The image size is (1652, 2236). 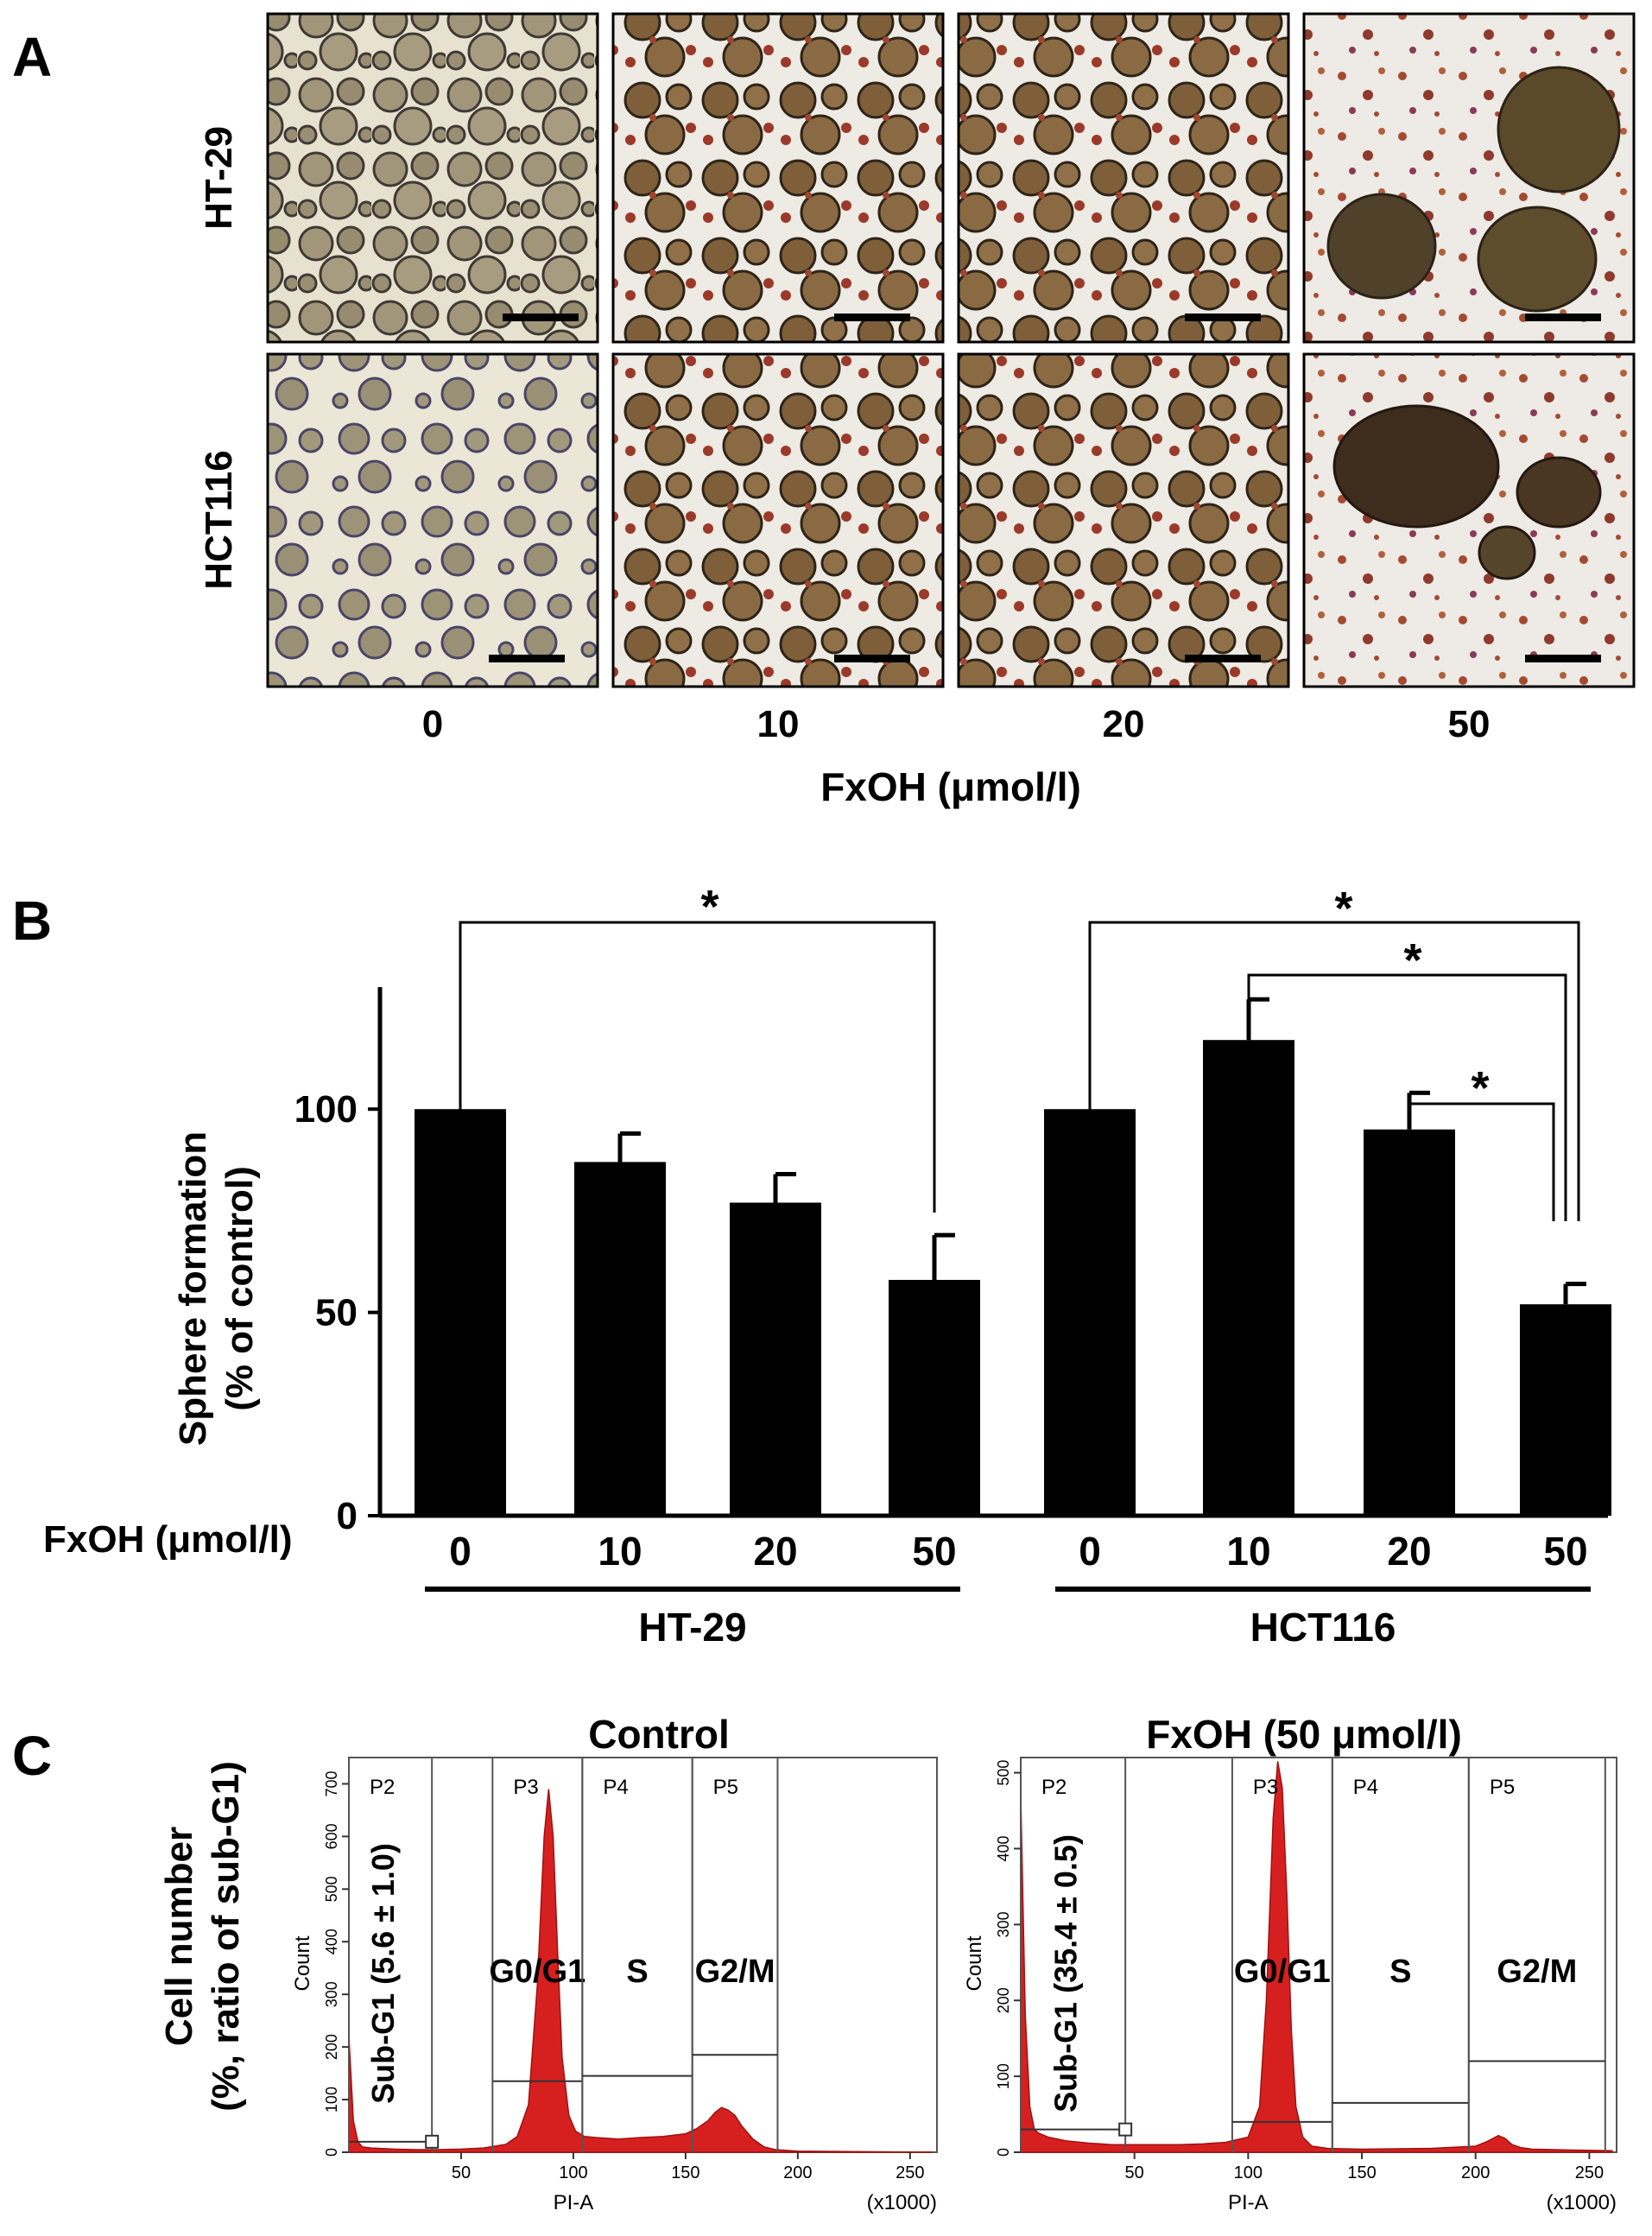 I want to click on histogram-title: FxOH (50 μmol/l), so click(x=1304, y=1734).